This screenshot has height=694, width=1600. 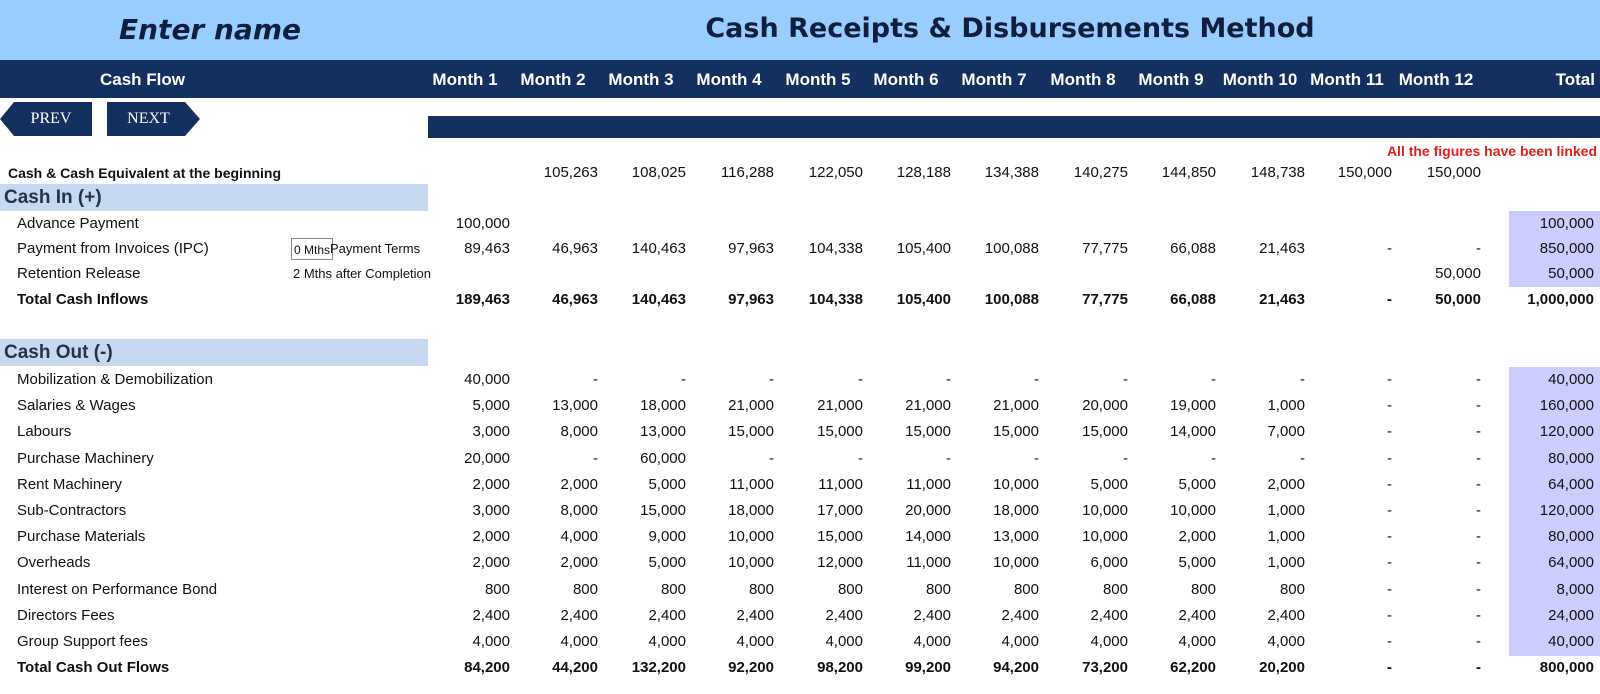 I want to click on row-label: Sub-Contractors, so click(x=72, y=510).